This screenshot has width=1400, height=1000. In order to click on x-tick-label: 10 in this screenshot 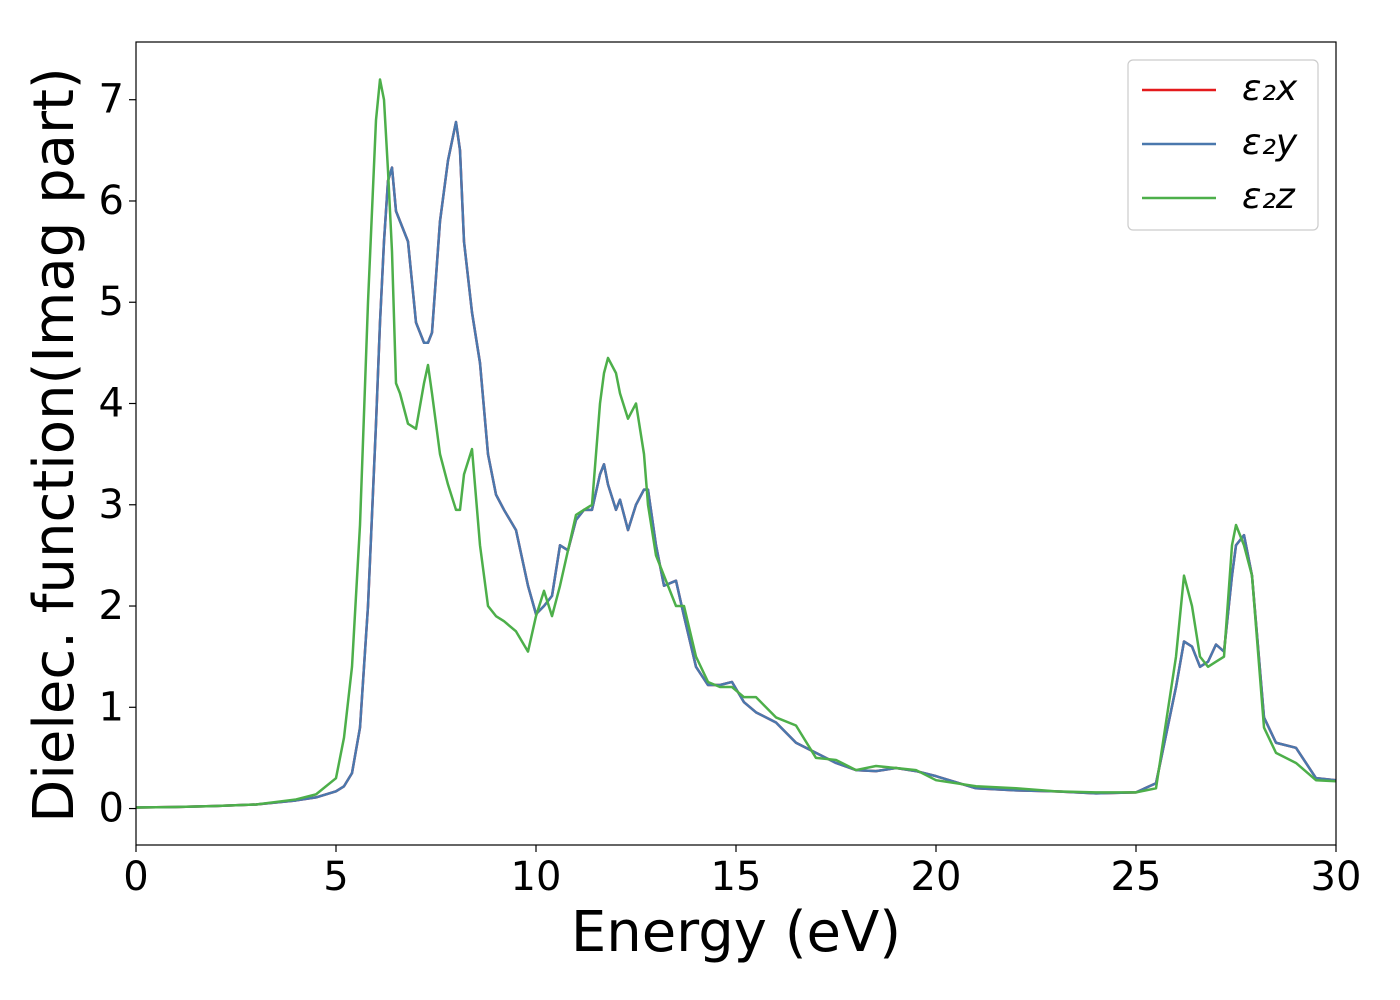, I will do `click(536, 877)`.